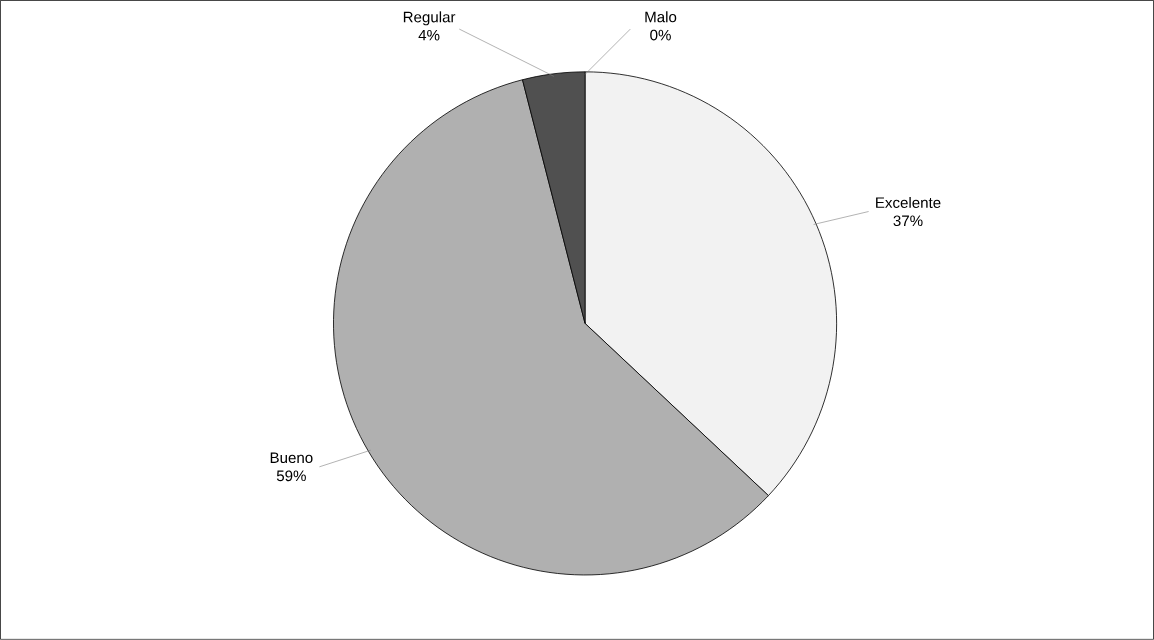 This screenshot has height=640, width=1154. What do you see at coordinates (908, 203) in the screenshot?
I see `slice-label: Excelente` at bounding box center [908, 203].